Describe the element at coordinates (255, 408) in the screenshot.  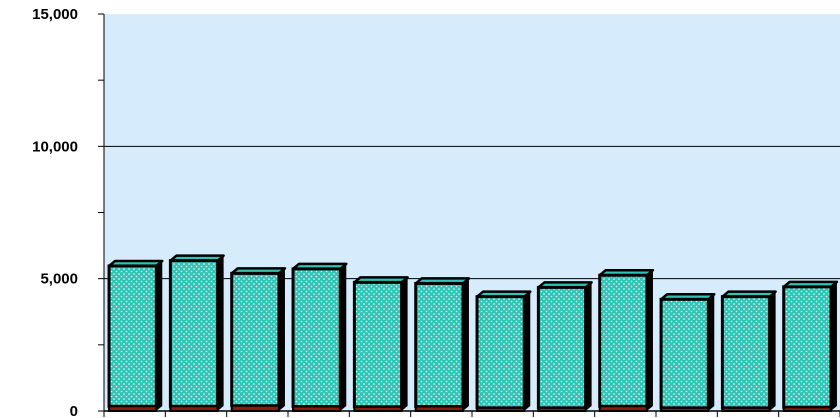
I see `bar-base-segment` at that location.